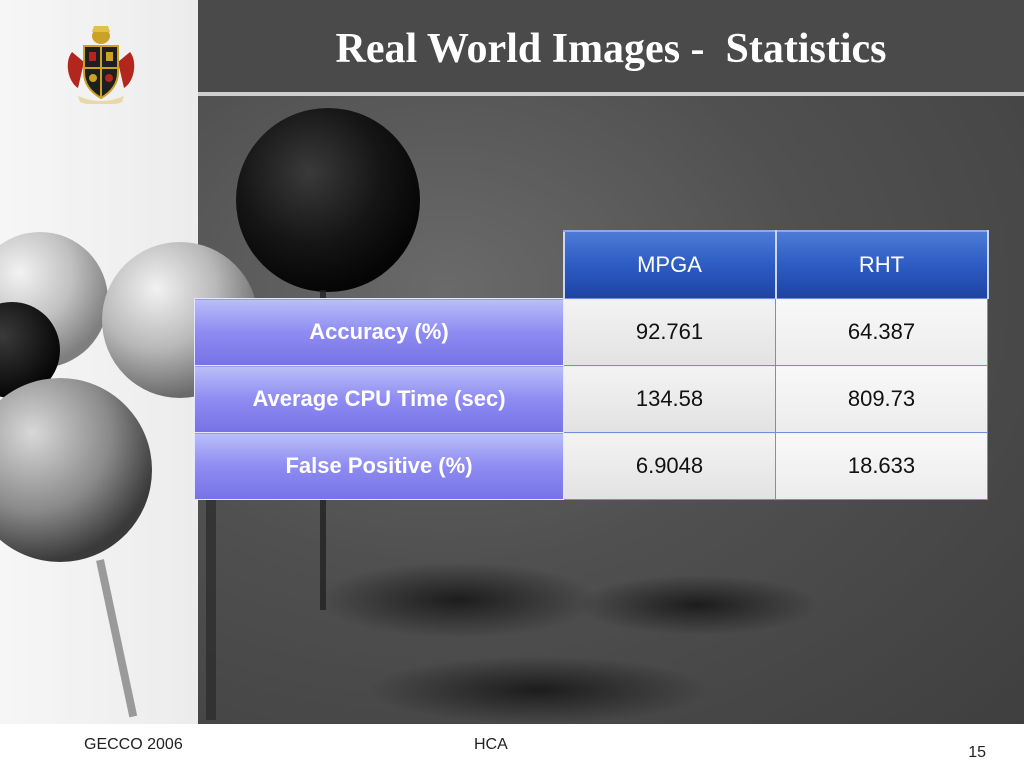 This screenshot has width=1024, height=768. I want to click on slide-title: Real World Images - Statistics, so click(611, 49).